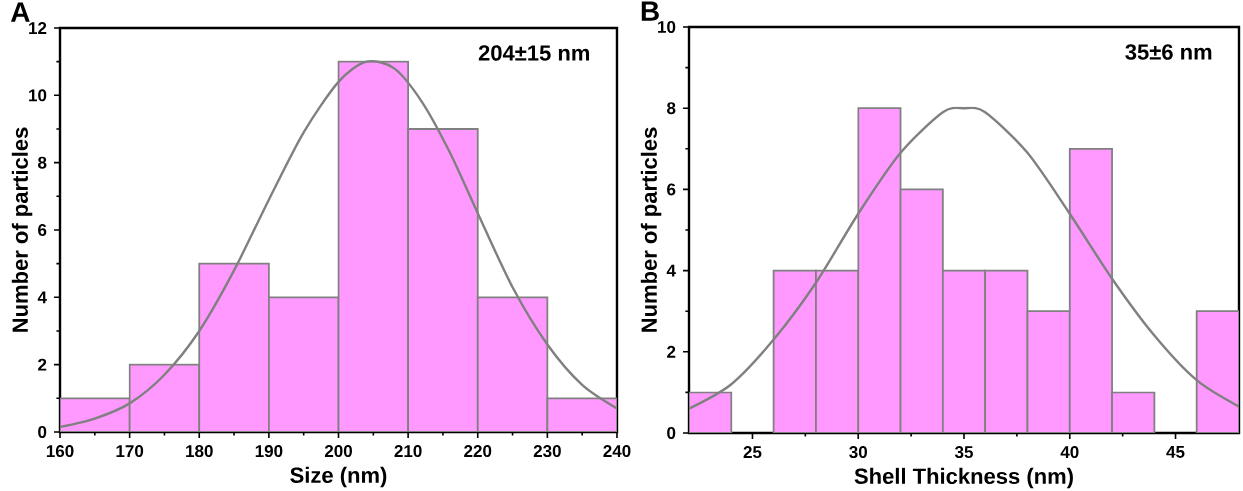  What do you see at coordinates (1175, 452) in the screenshot?
I see `x-tick-label: 45` at bounding box center [1175, 452].